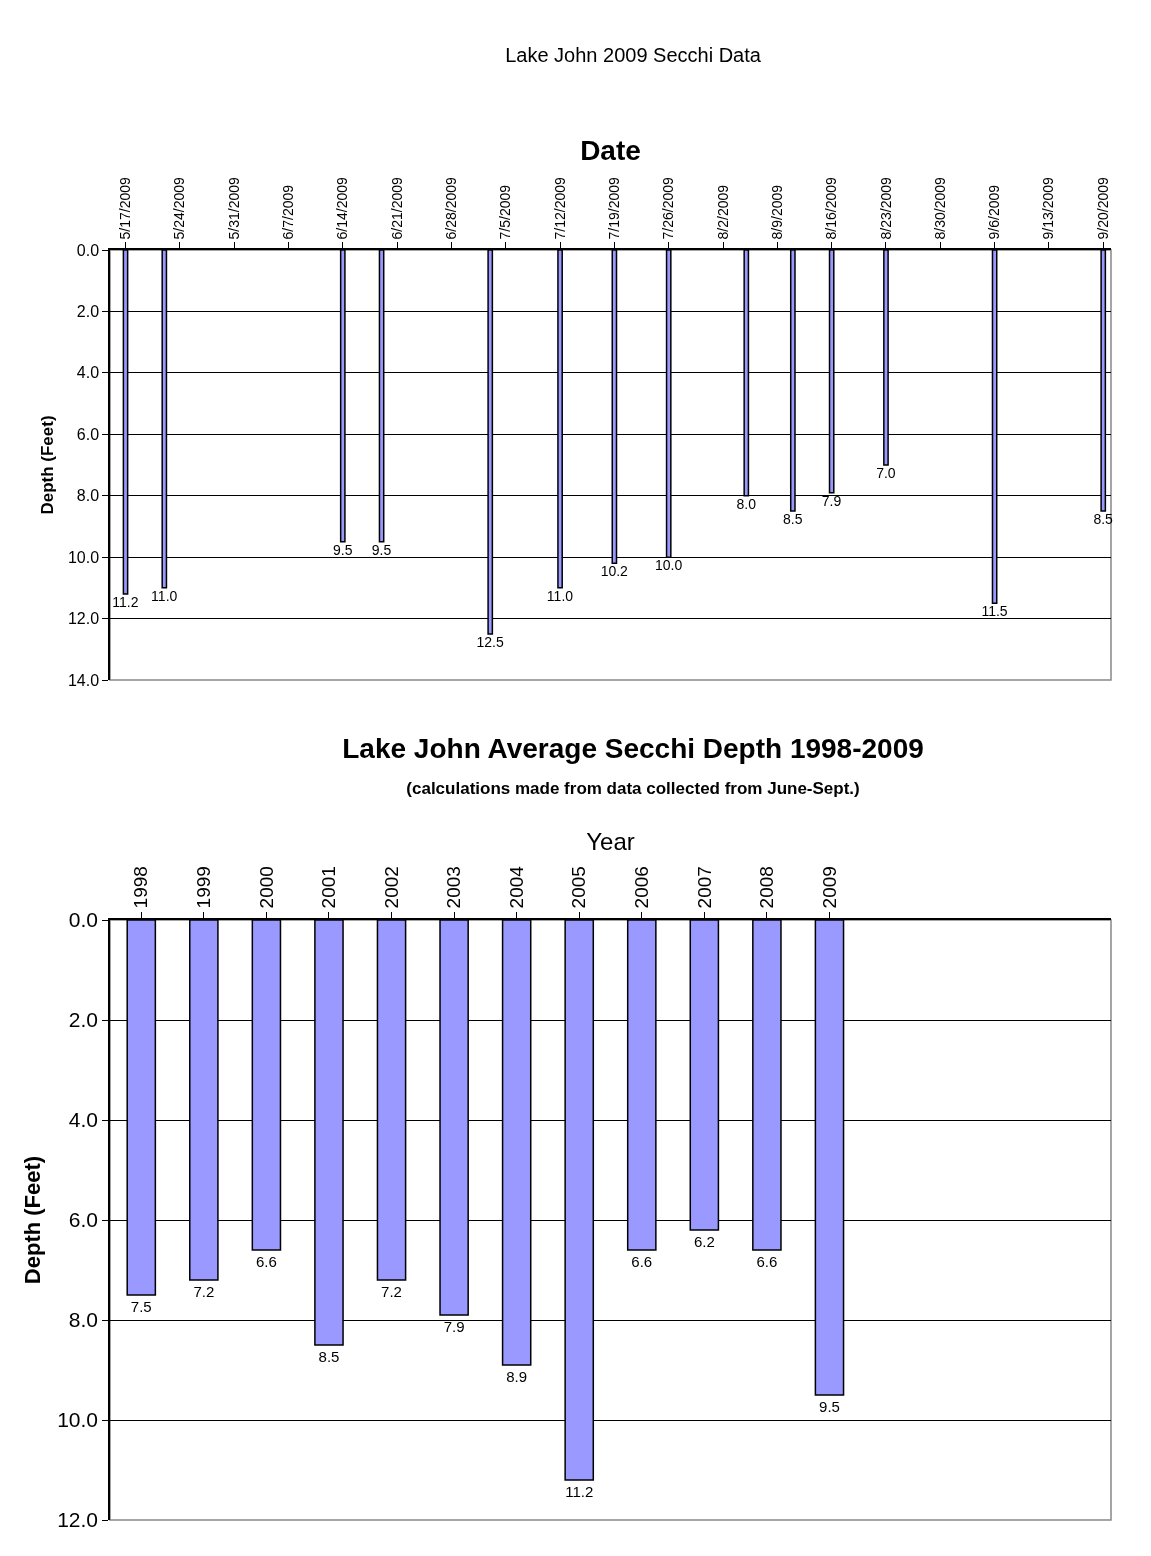  Describe the element at coordinates (579, 887) in the screenshot. I see `x-tick-label: 2005` at that location.